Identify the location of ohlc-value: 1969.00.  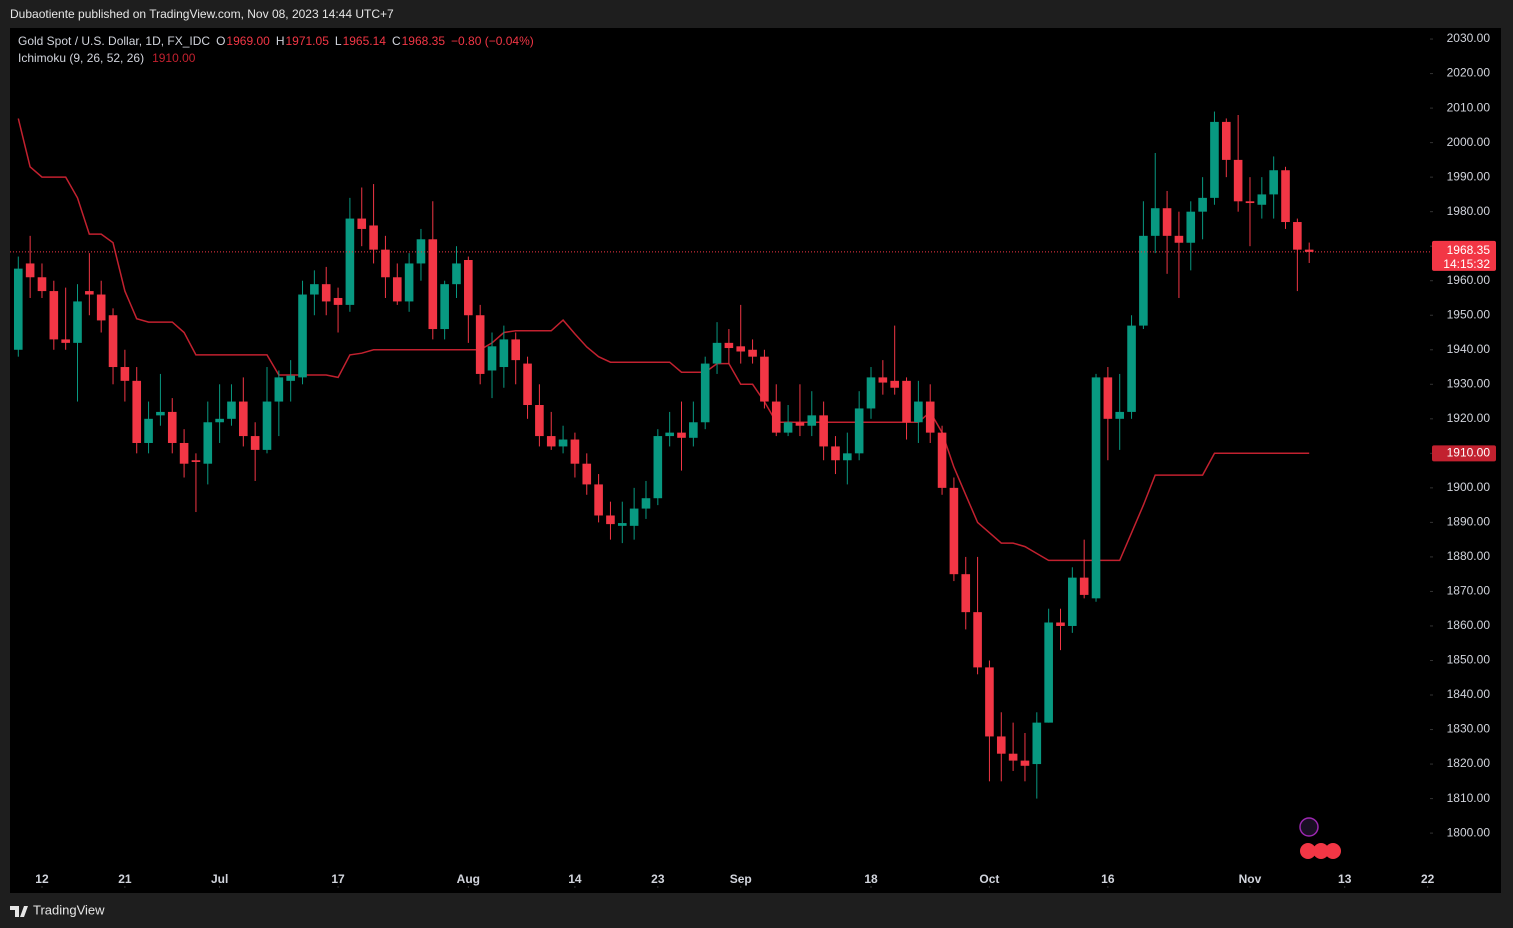
(248, 41).